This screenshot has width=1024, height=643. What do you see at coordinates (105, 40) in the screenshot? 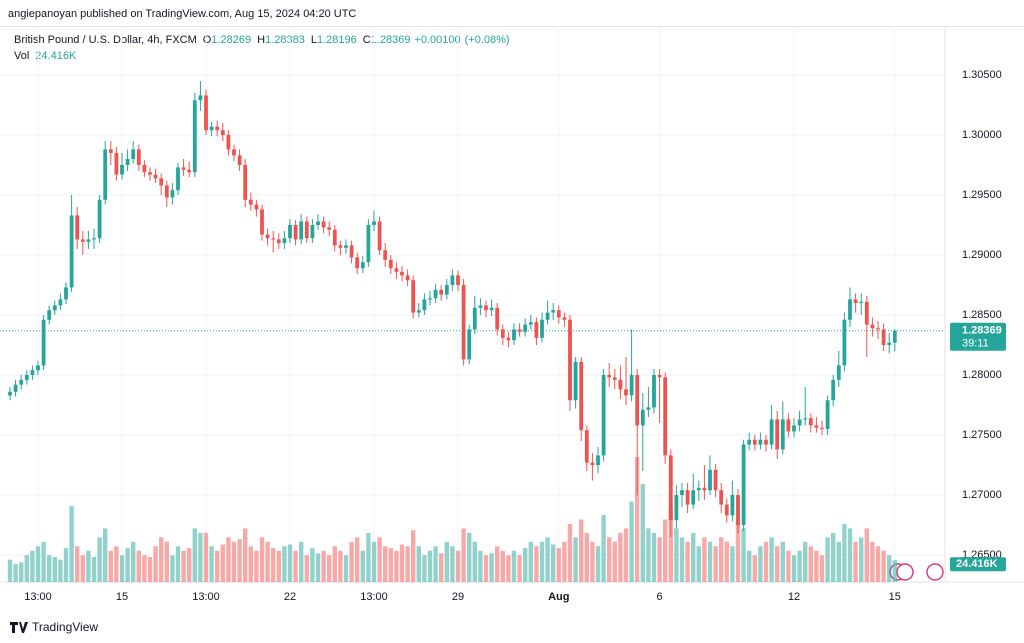
I see `symbol: British Pound / U.S. Dollar, 4h, FXCM` at bounding box center [105, 40].